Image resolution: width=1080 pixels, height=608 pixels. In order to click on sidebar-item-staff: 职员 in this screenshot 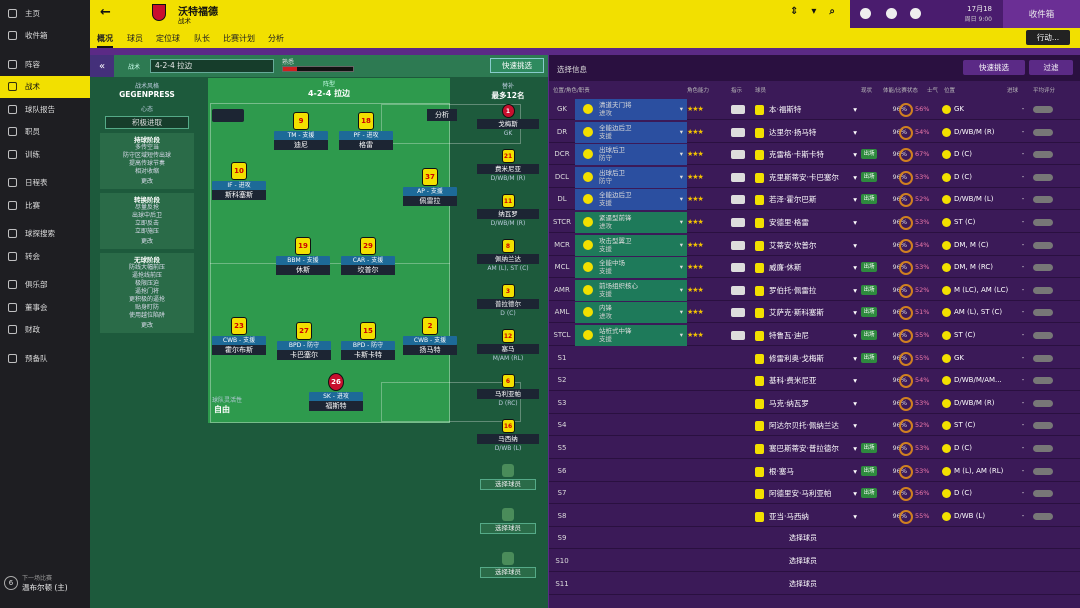, I will do `click(45, 132)`.